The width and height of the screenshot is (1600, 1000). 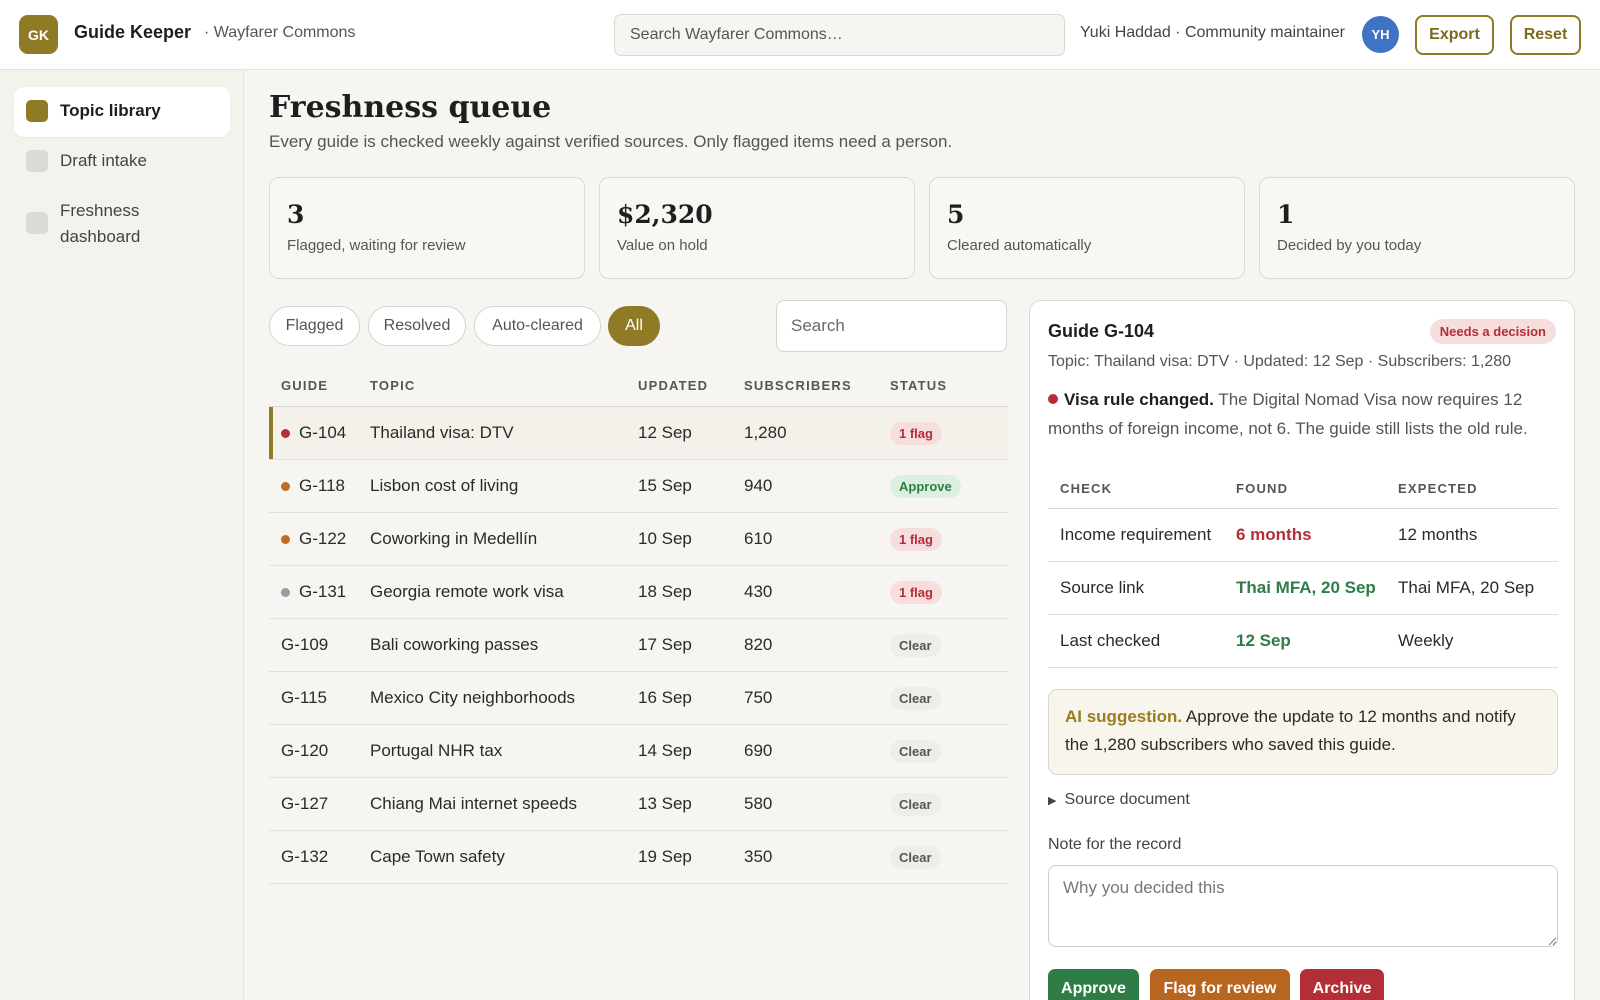 What do you see at coordinates (103, 160) in the screenshot?
I see `sidebar-item-label: Draft intake` at bounding box center [103, 160].